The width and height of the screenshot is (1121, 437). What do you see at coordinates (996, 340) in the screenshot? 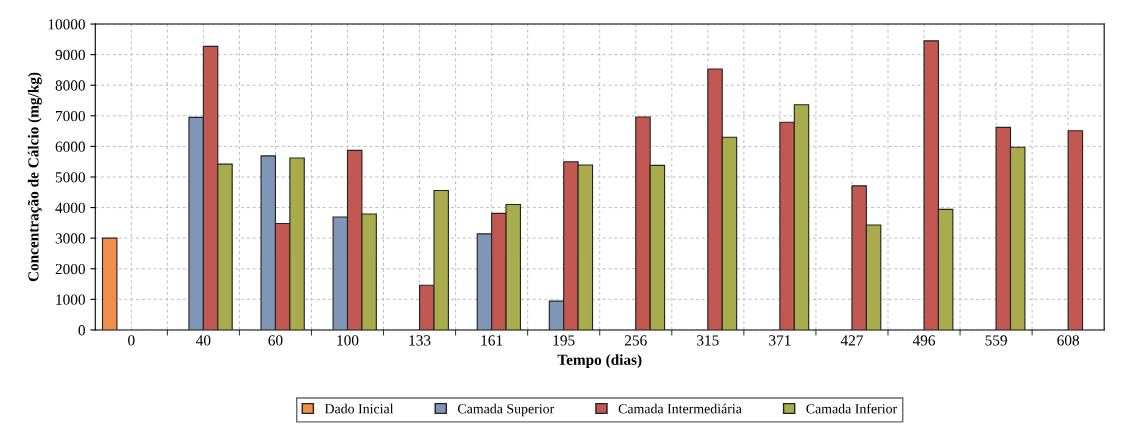
I see `x-tick-label: 559` at bounding box center [996, 340].